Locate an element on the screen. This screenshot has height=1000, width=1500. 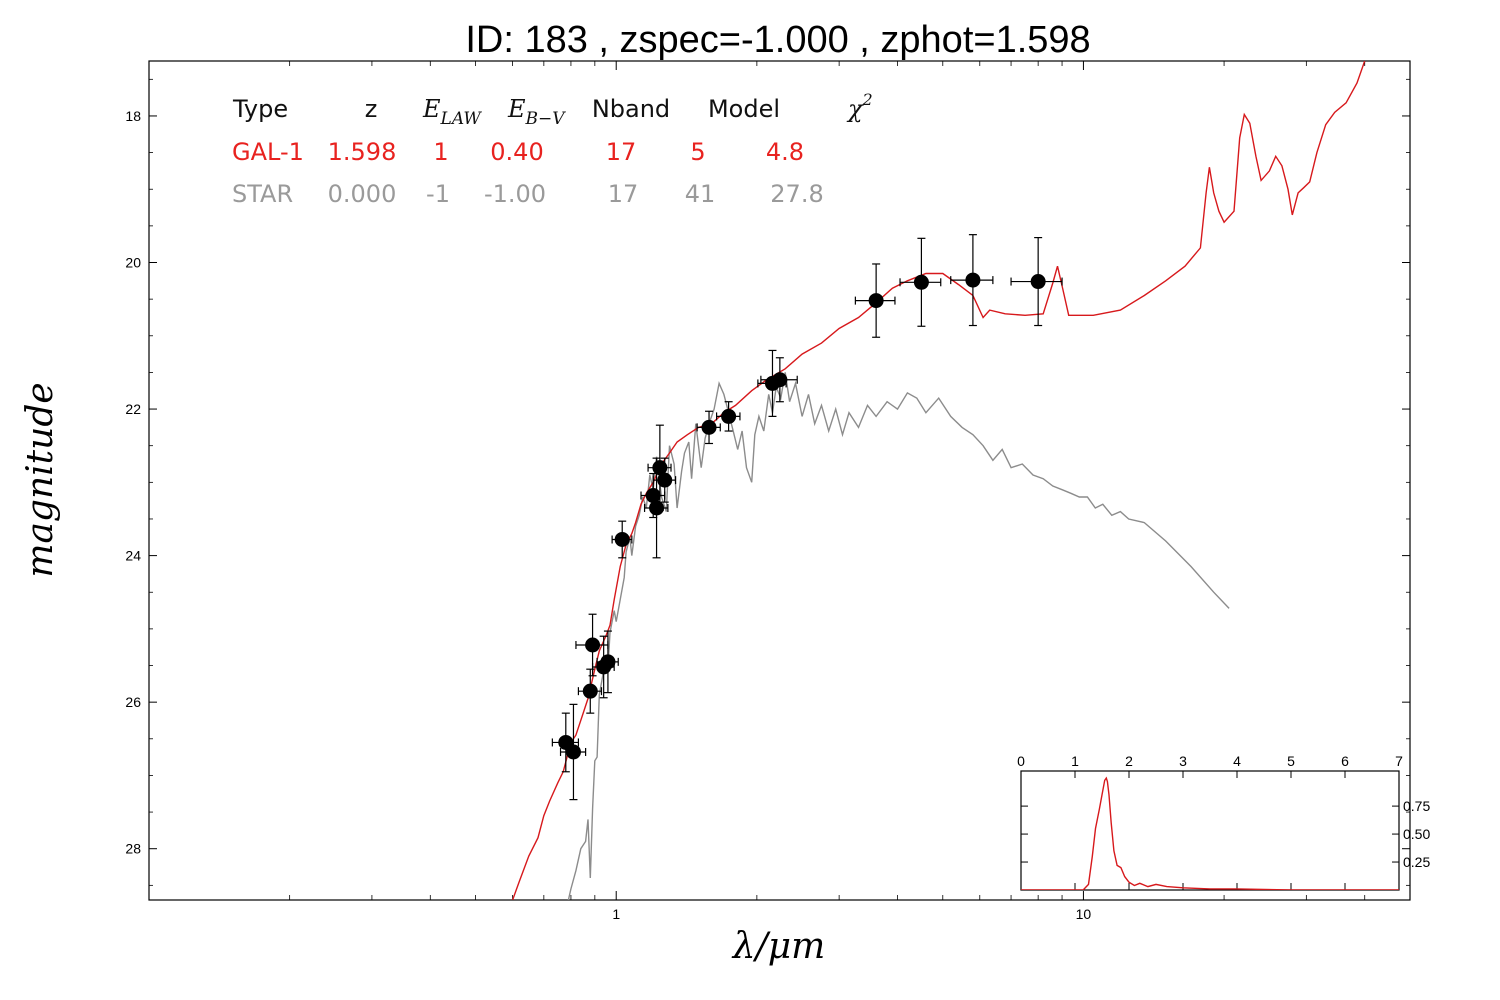
pdz-inset: 0 1 2 3 4 5 6 7 0.25 0.50 0.75 is located at coordinates (1223, 822).